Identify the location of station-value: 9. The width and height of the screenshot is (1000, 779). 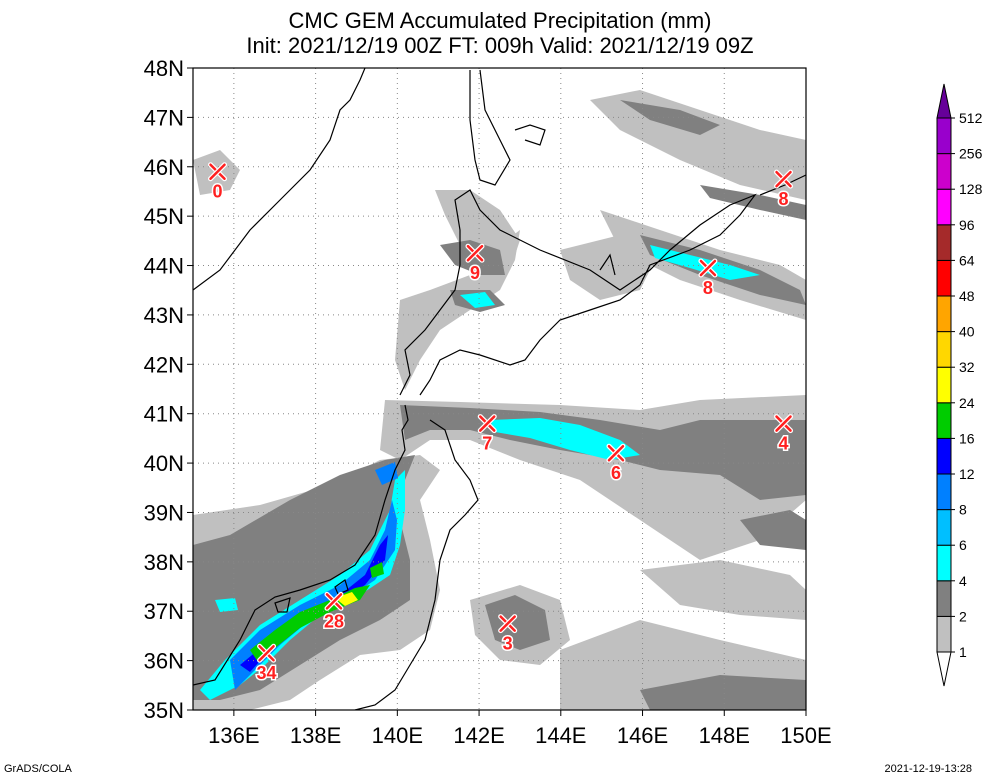
(475, 273).